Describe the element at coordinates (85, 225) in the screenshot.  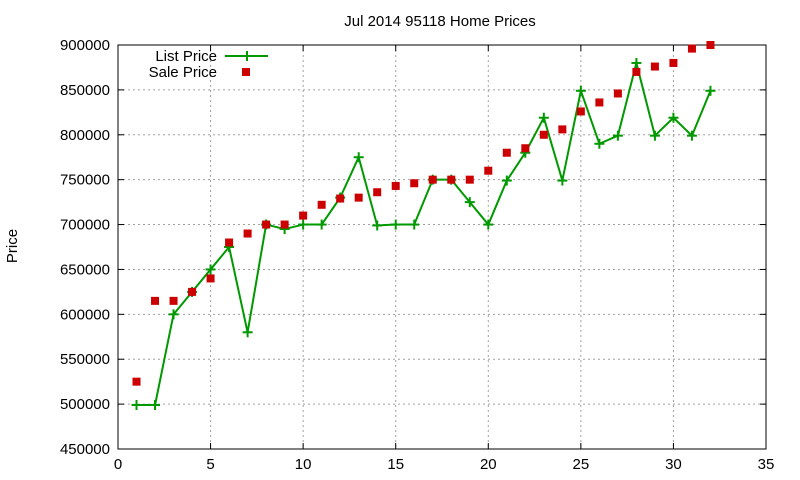
I see `y-tick-label: 700000` at that location.